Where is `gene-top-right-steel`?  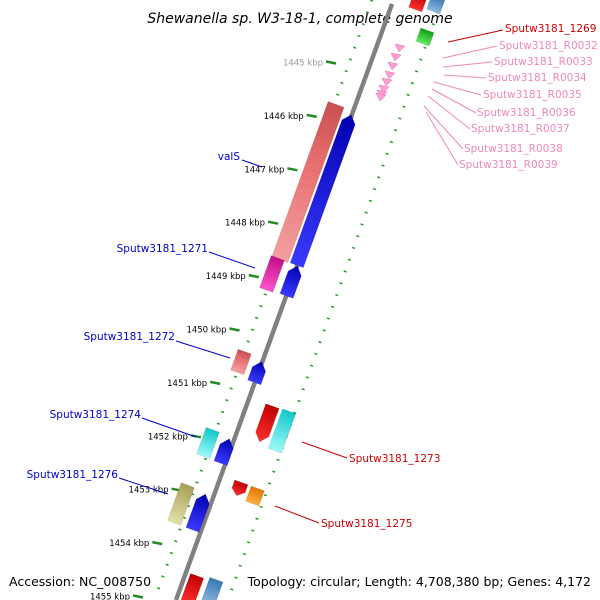
gene-top-right-steel is located at coordinates (436, 7).